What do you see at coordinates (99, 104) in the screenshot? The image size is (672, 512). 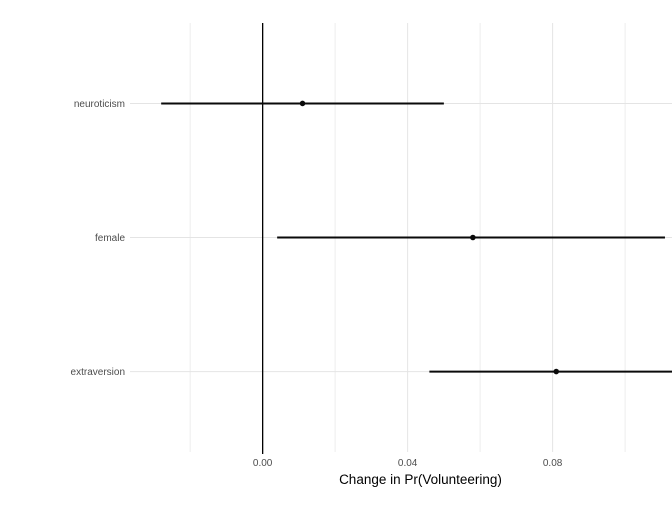 I see `category-label-neuroticism: neuroticism` at bounding box center [99, 104].